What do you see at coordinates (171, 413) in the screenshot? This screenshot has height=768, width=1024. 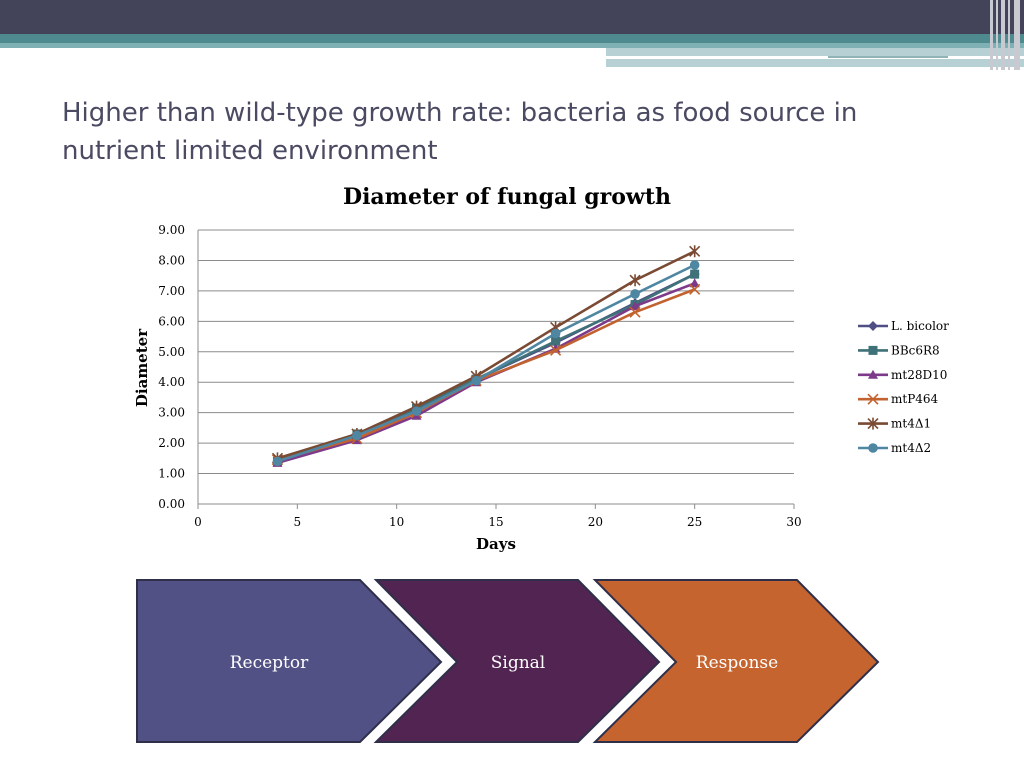 I see `y-tick-label: 3.00` at bounding box center [171, 413].